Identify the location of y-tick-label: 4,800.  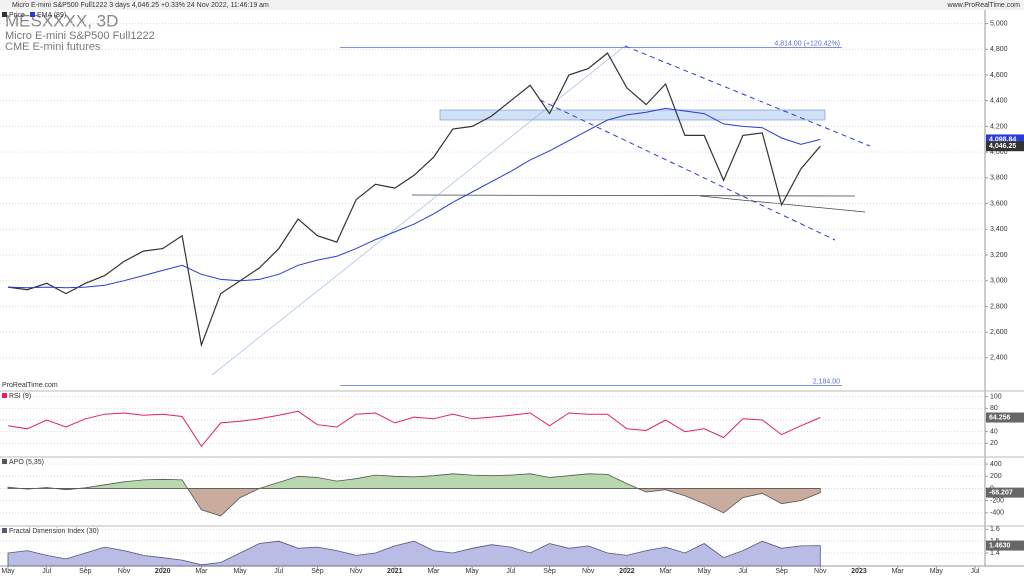
(999, 49).